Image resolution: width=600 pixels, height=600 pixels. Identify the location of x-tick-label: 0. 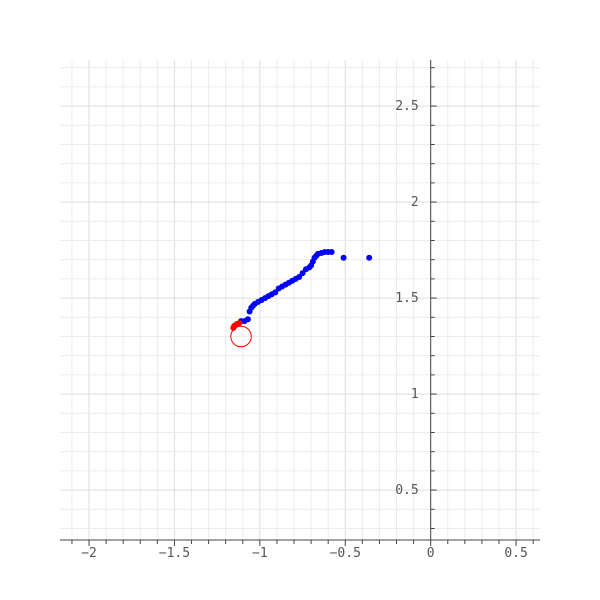
(431, 553).